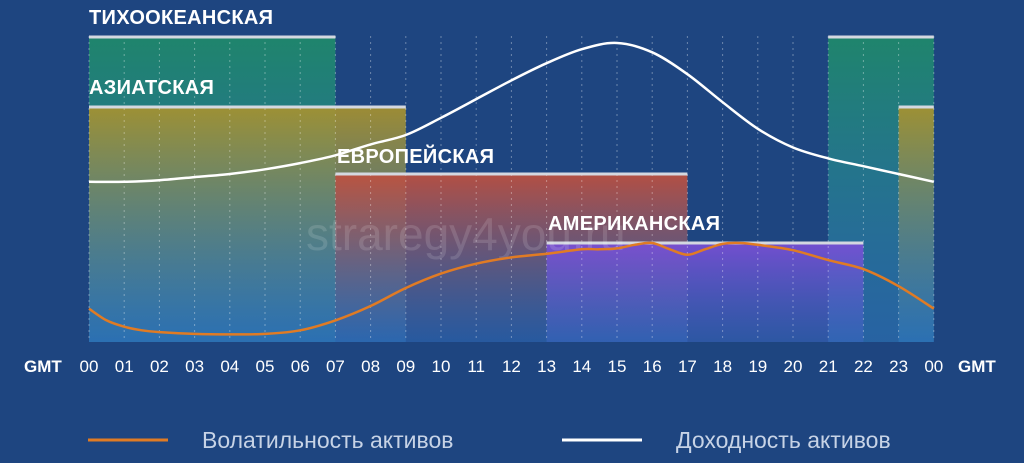 The image size is (1024, 463). Describe the element at coordinates (441, 366) in the screenshot. I see `x-tick-label: 10` at that location.